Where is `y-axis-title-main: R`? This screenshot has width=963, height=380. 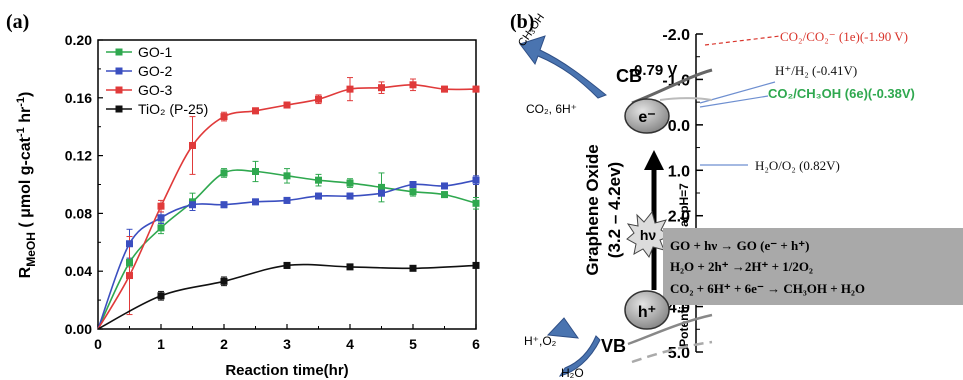 y-axis-title-main: R is located at coordinates (25, 272).